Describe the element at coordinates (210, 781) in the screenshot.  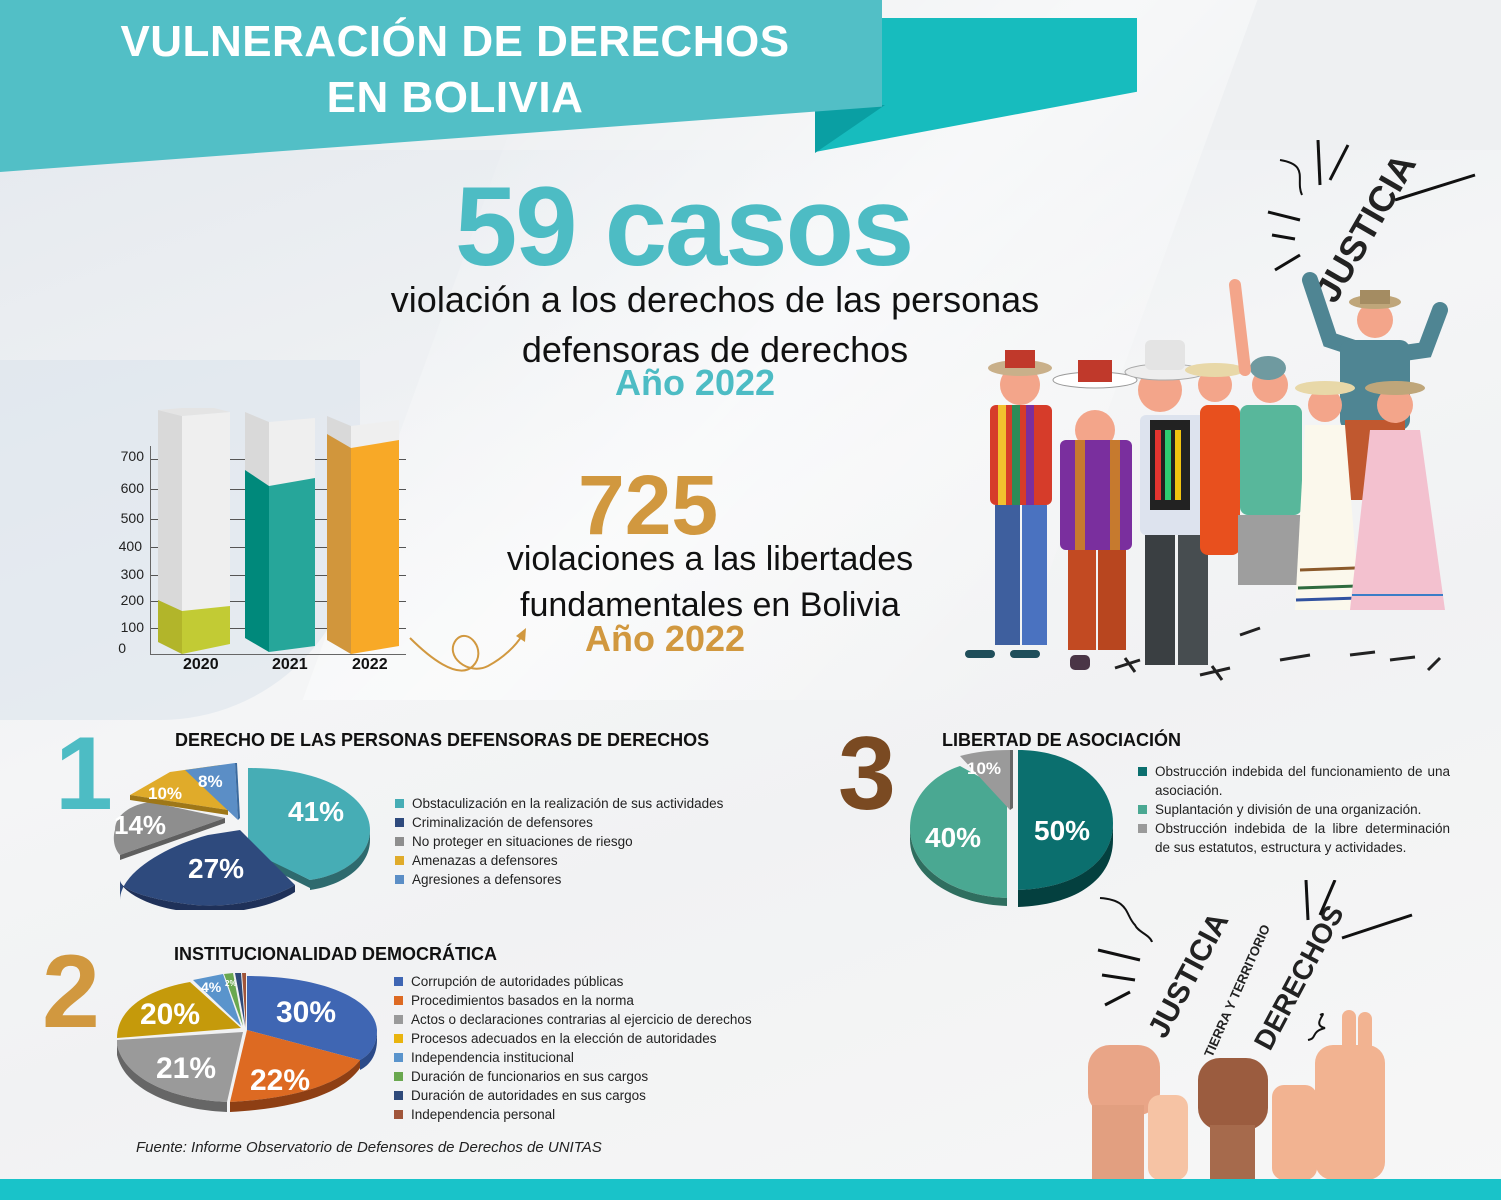
I see `pie1-label-8: 8%` at that location.